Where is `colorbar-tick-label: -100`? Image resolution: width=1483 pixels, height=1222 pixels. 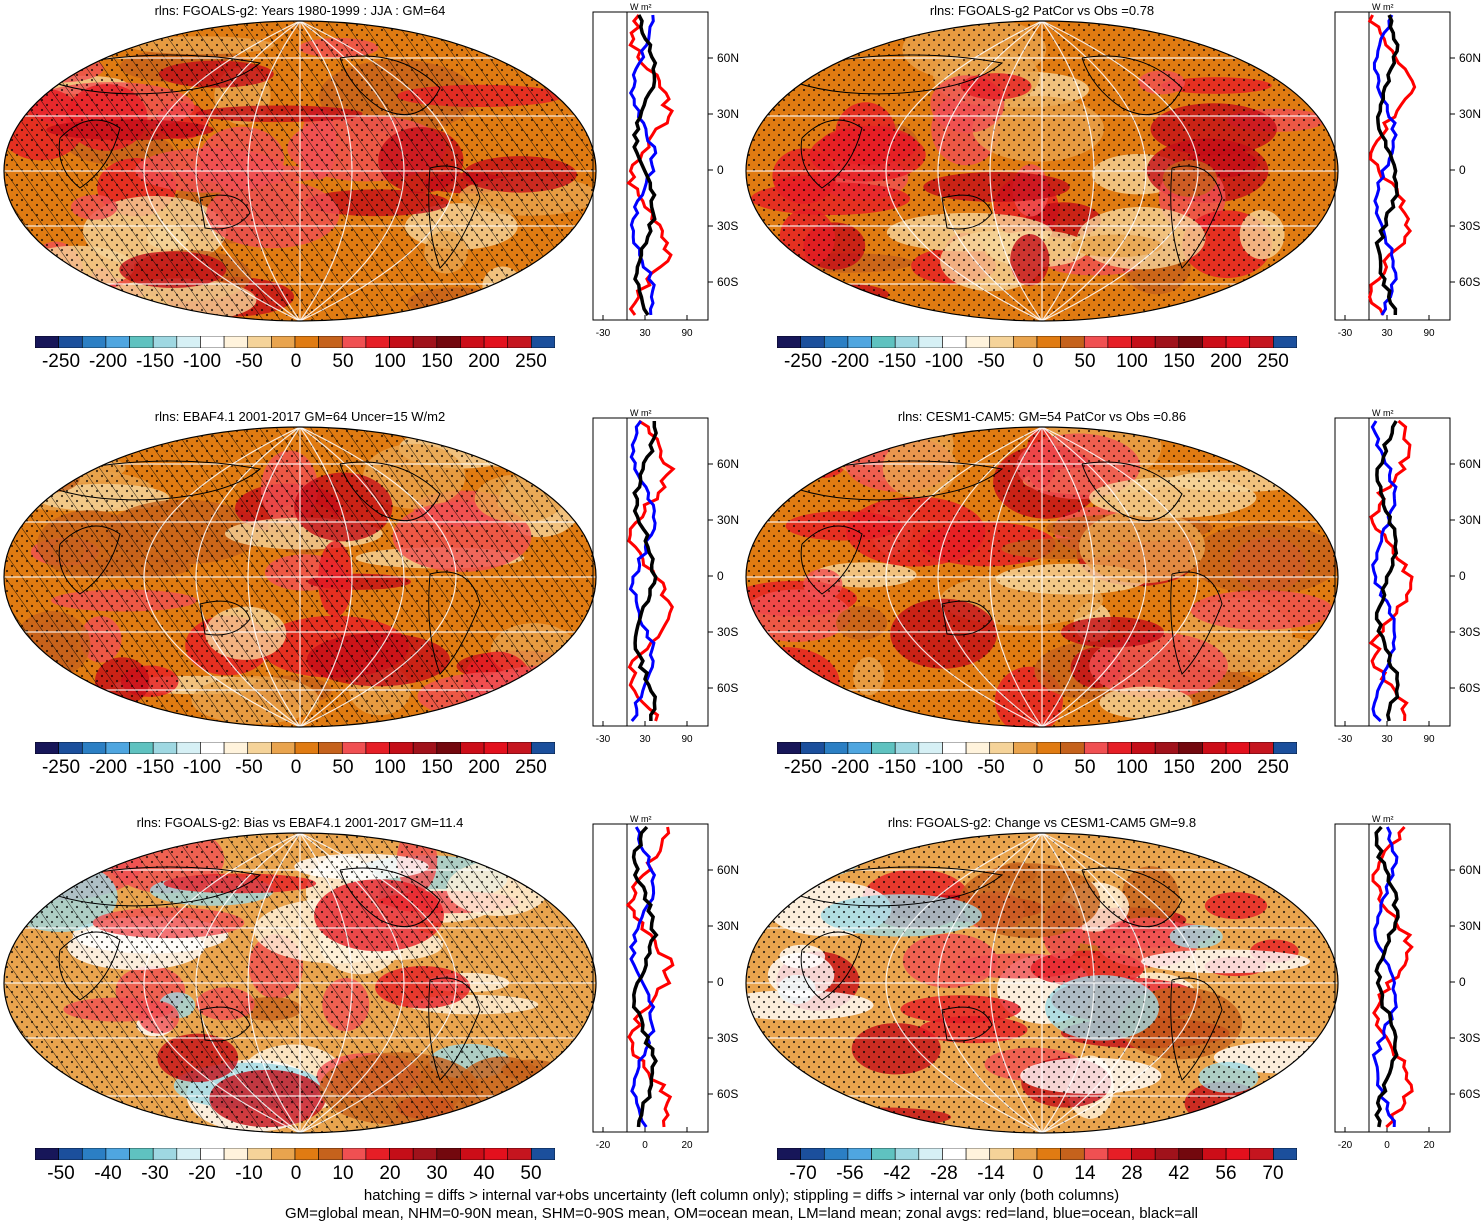 colorbar-tick-label: -100 is located at coordinates (202, 361).